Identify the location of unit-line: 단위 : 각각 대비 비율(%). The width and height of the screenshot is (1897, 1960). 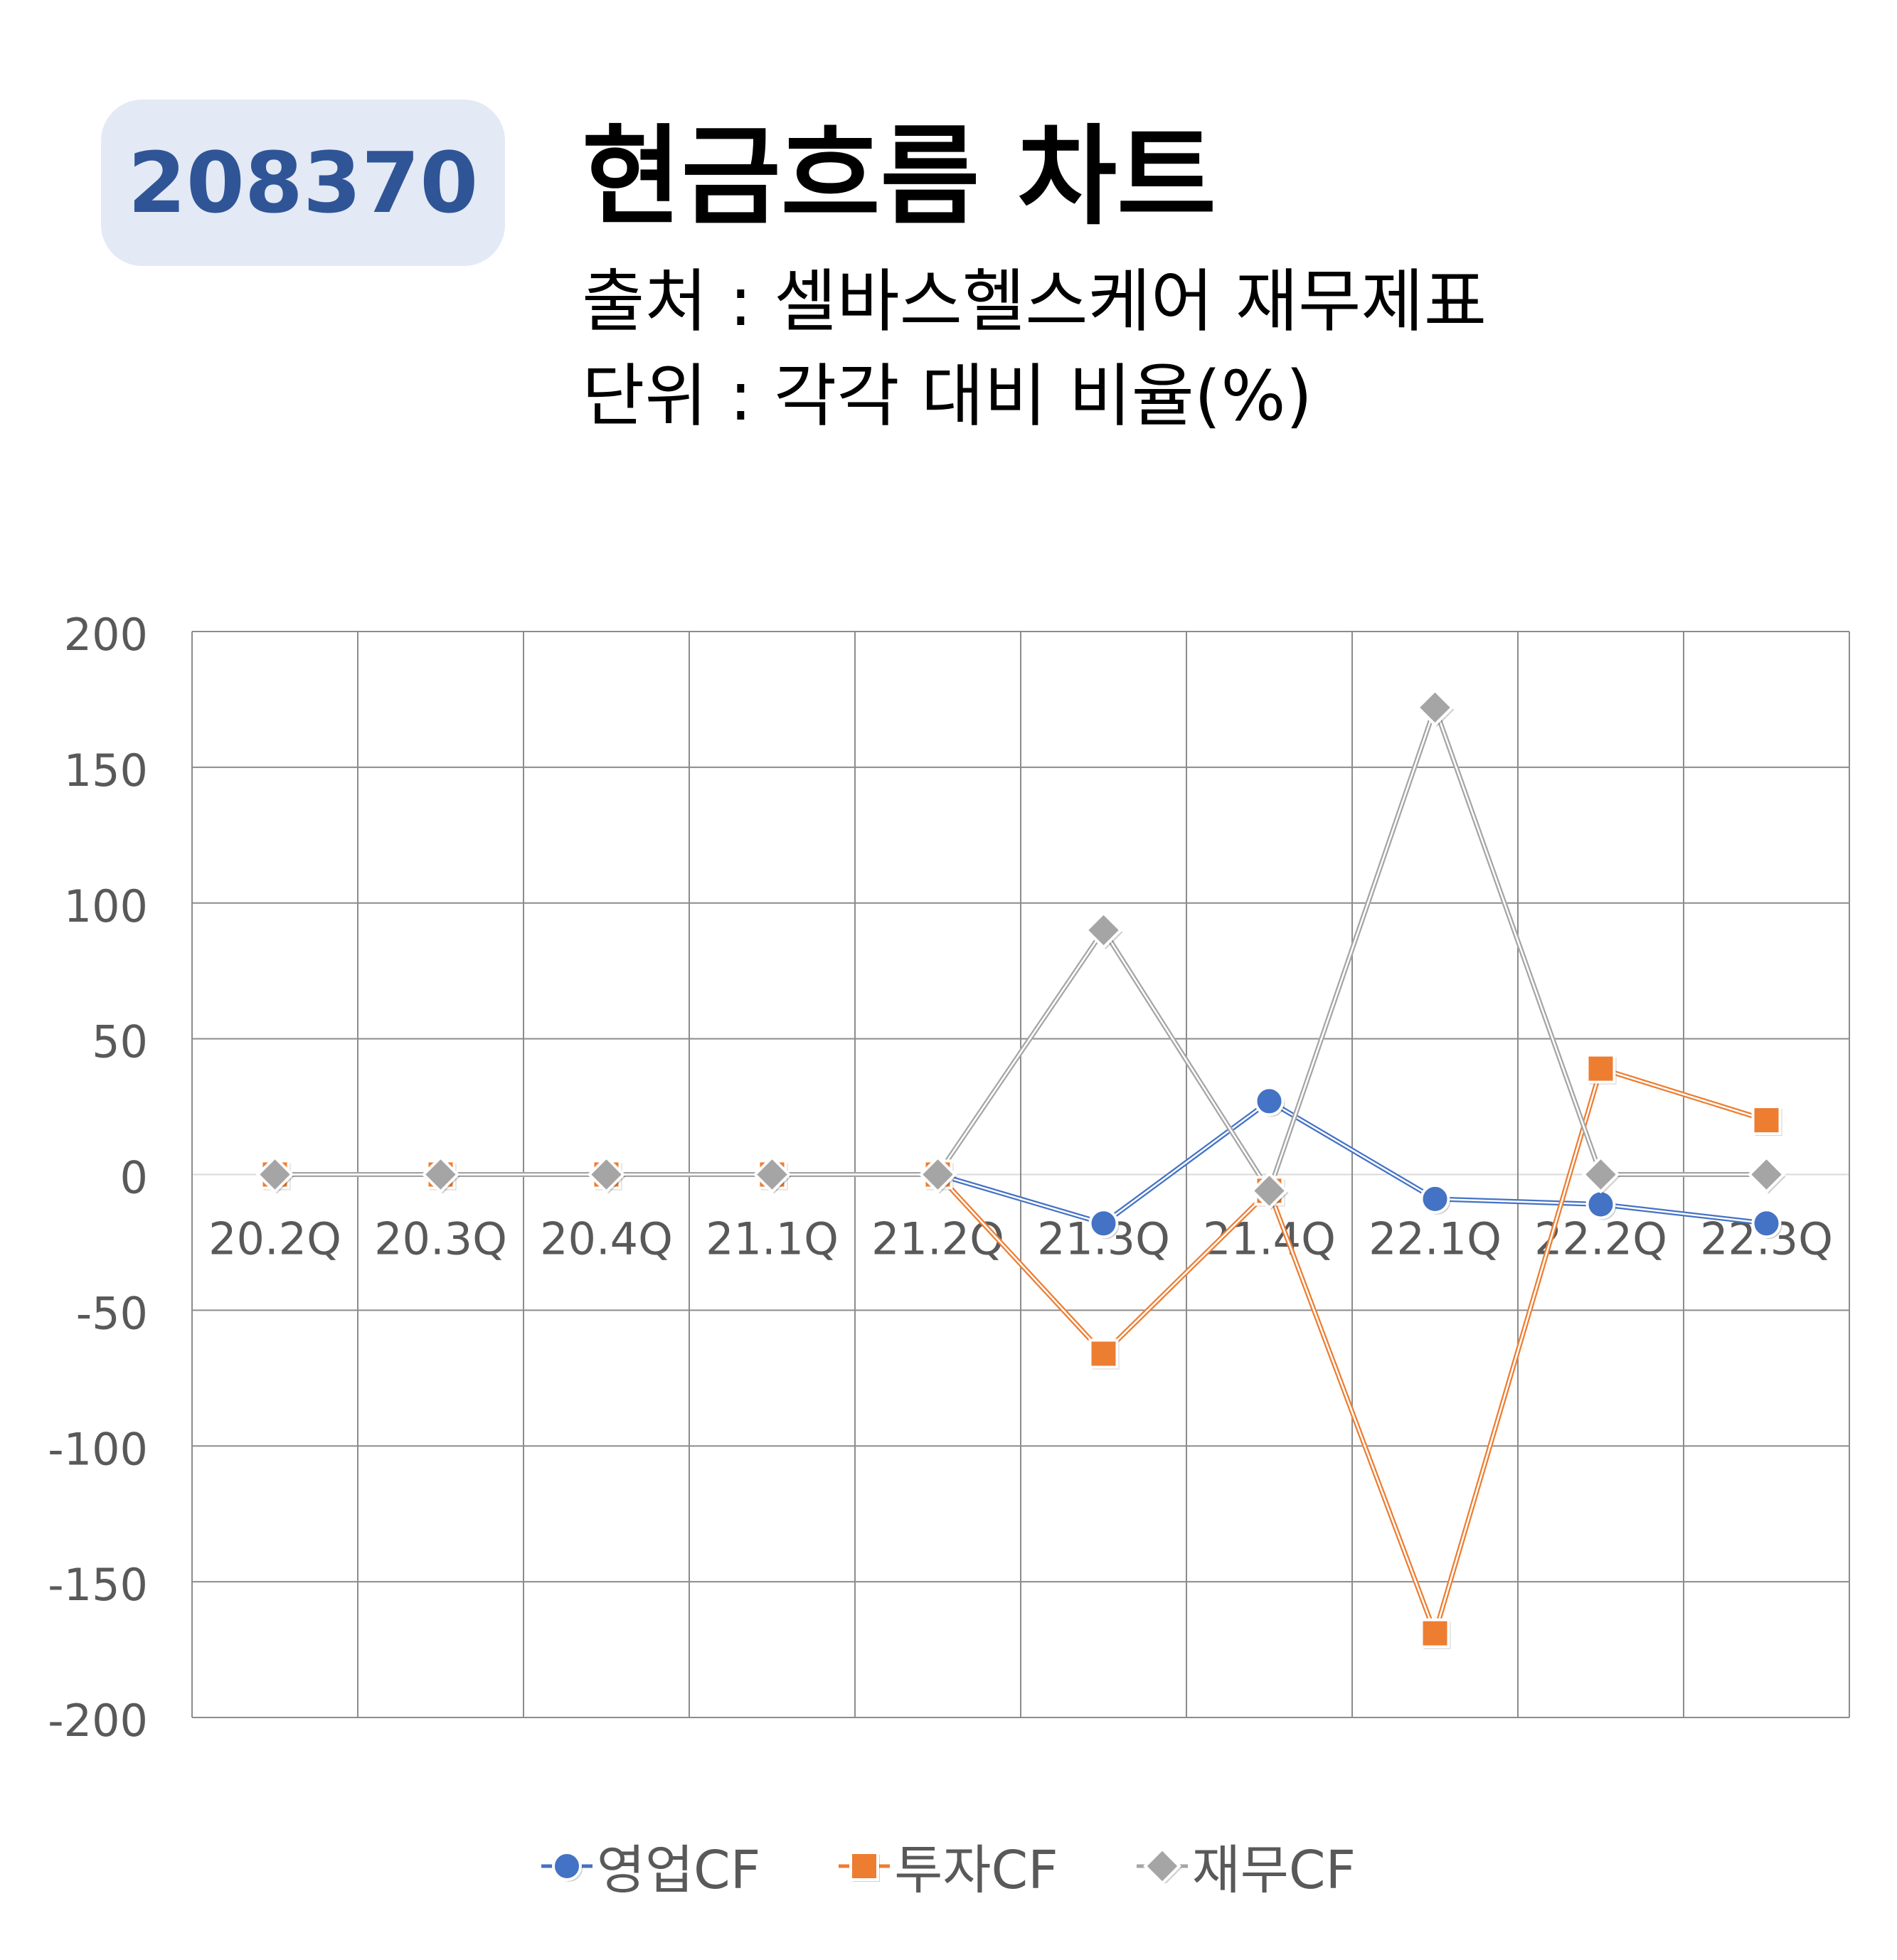
(948, 396).